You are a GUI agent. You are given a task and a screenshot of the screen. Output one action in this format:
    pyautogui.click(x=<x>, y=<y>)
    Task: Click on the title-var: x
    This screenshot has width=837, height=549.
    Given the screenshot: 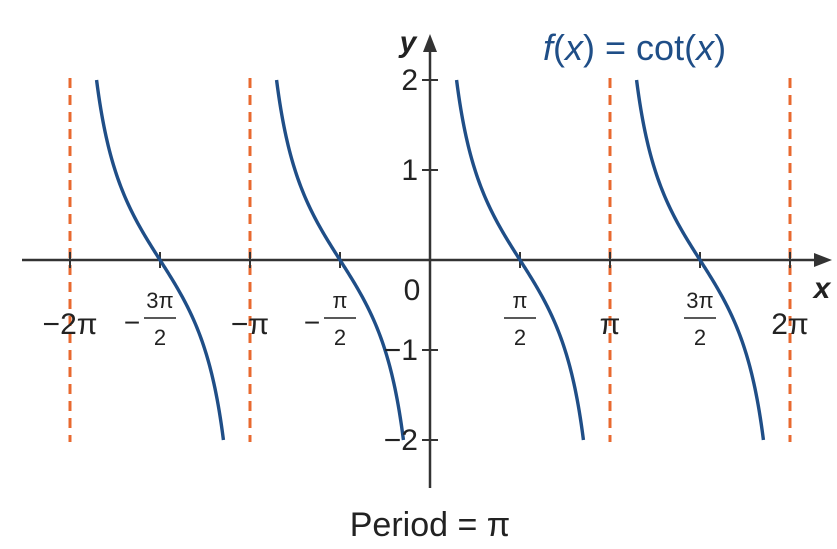 What is the action you would take?
    pyautogui.click(x=574, y=47)
    